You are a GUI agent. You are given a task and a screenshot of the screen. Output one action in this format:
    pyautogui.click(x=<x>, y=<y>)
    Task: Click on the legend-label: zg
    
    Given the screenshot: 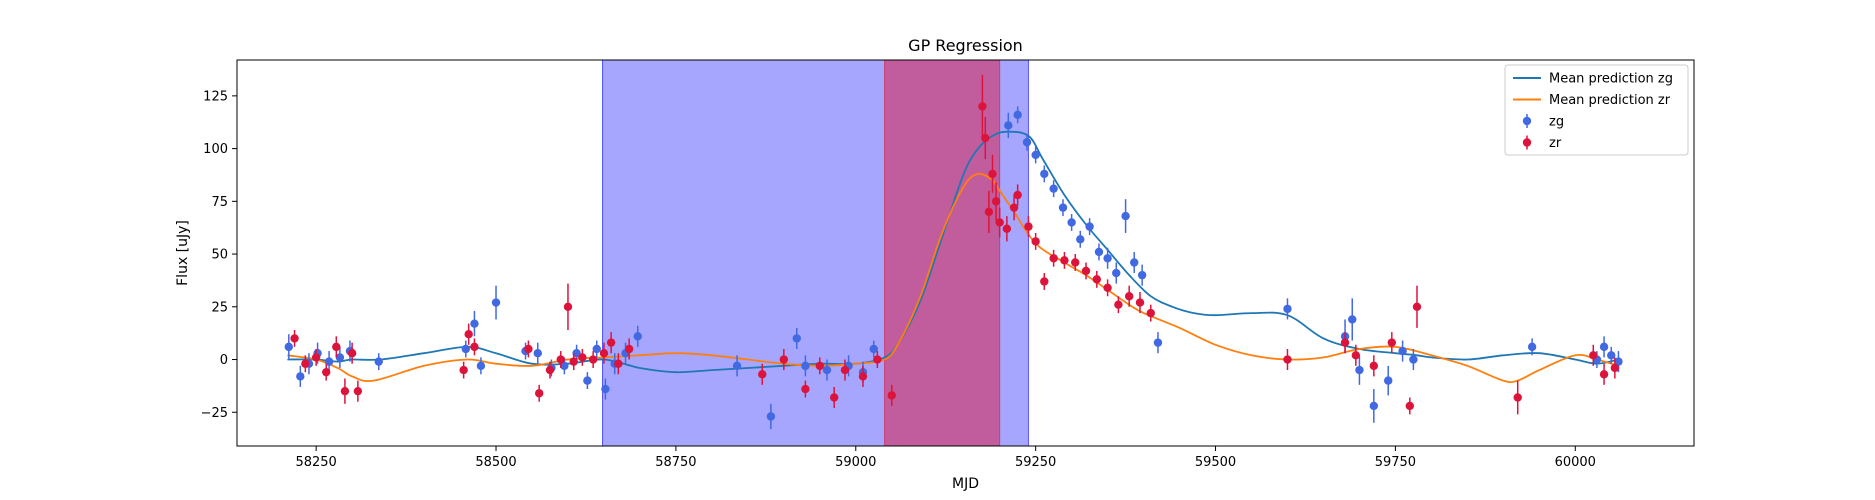 What is the action you would take?
    pyautogui.click(x=1556, y=122)
    